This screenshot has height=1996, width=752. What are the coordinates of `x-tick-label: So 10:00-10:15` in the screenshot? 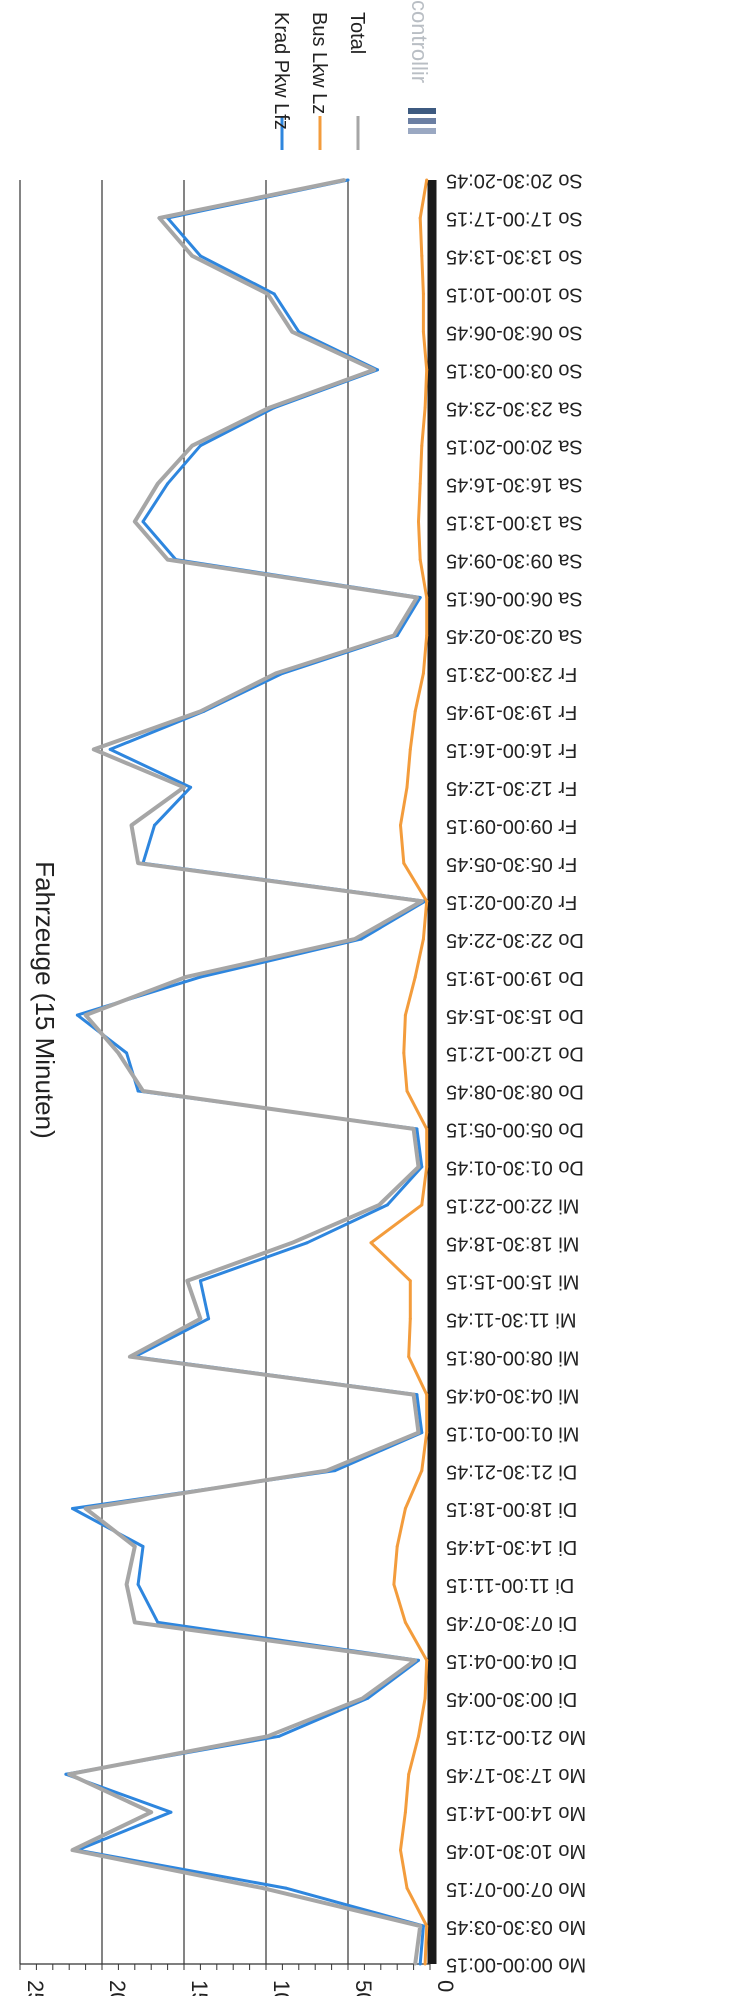 It's located at (514, 295).